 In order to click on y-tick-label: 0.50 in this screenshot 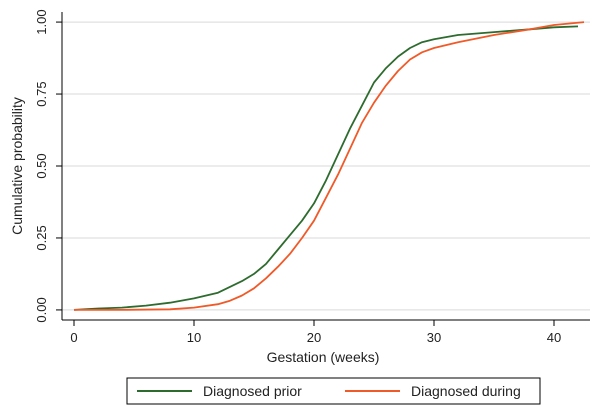, I will do `click(41, 165)`.